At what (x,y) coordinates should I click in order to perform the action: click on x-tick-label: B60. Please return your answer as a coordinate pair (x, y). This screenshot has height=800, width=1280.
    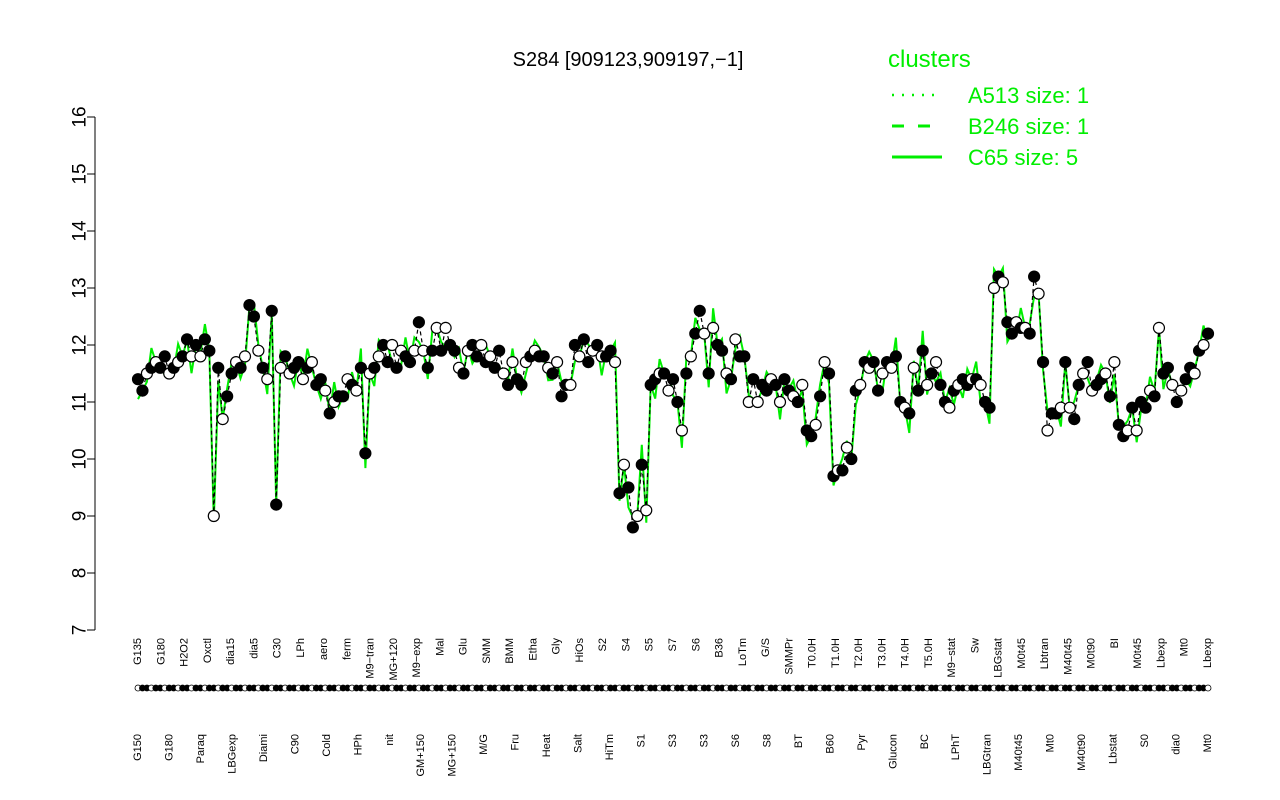
    Looking at the image, I should click on (830, 744).